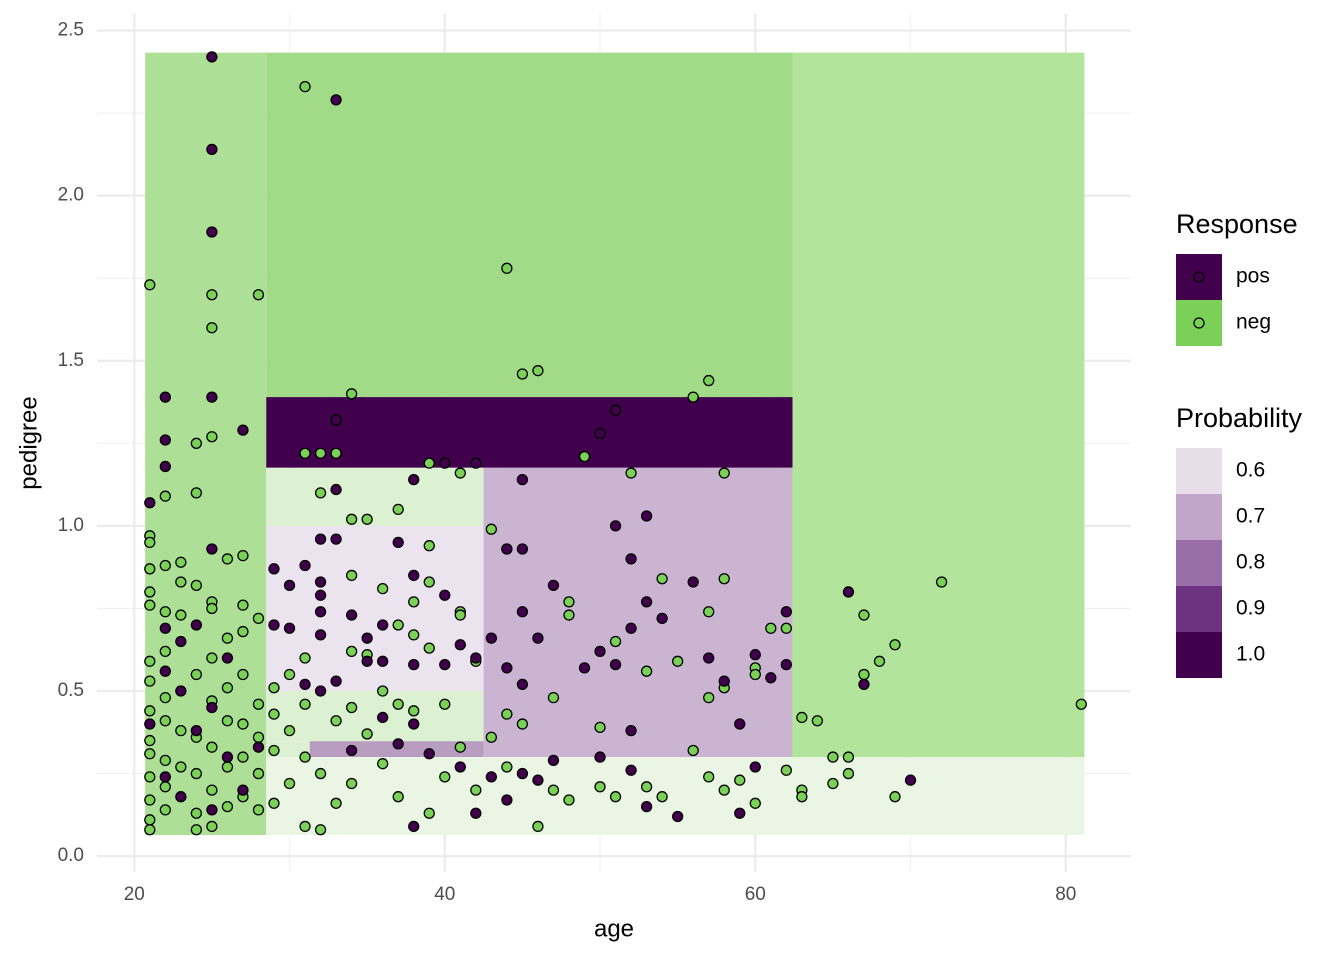 The image size is (1344, 965). I want to click on y-tick-label: 1.0, so click(71, 525).